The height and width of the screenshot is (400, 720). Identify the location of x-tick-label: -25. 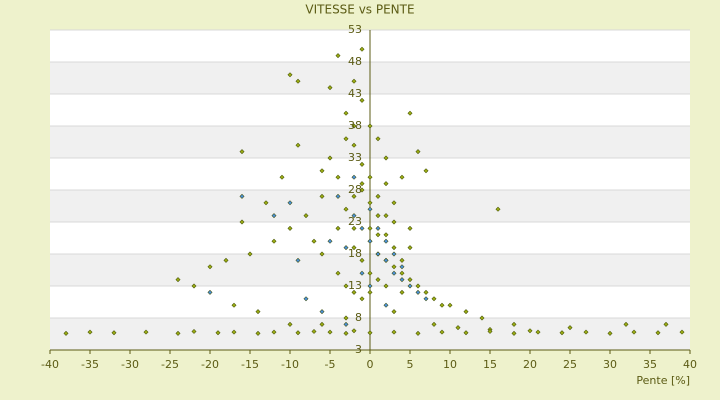
(170, 364).